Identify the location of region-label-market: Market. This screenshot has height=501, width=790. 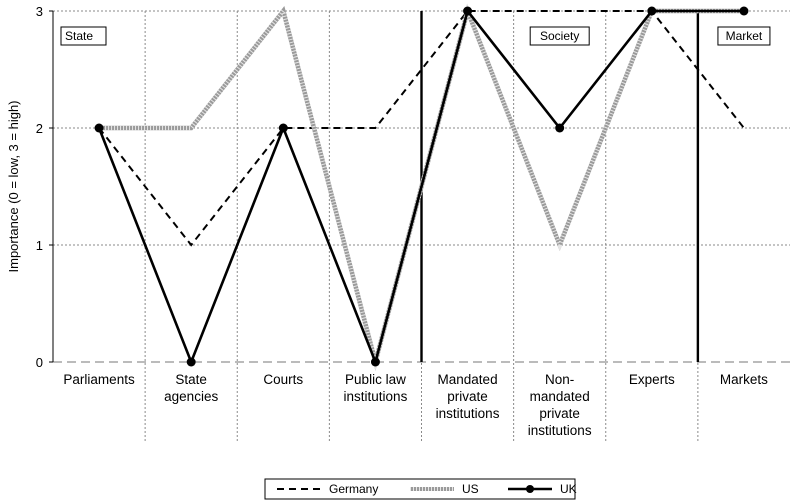
(744, 36).